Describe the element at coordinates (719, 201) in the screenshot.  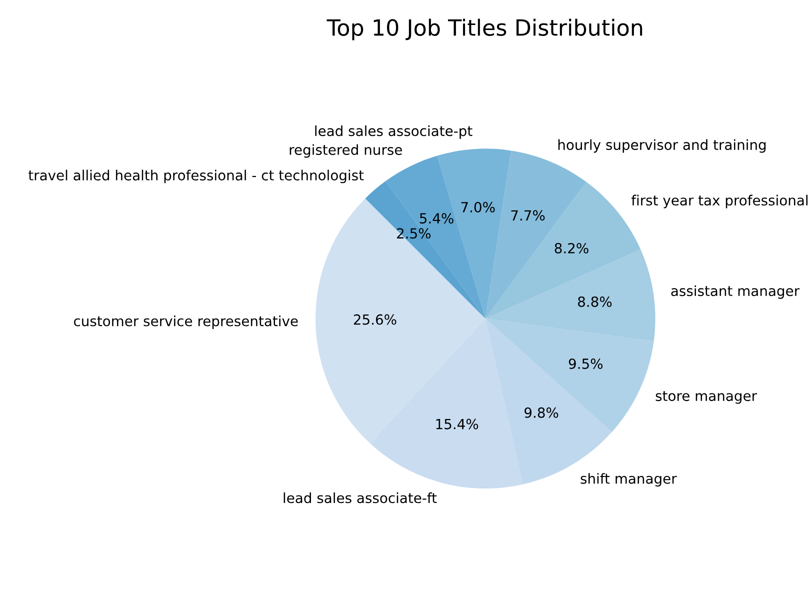
I see `slice-label: first year tax professional` at that location.